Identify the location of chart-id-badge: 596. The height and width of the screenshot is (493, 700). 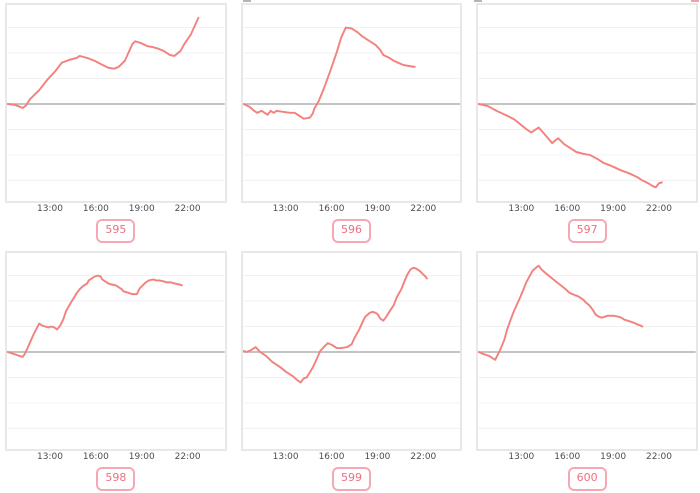
(351, 231).